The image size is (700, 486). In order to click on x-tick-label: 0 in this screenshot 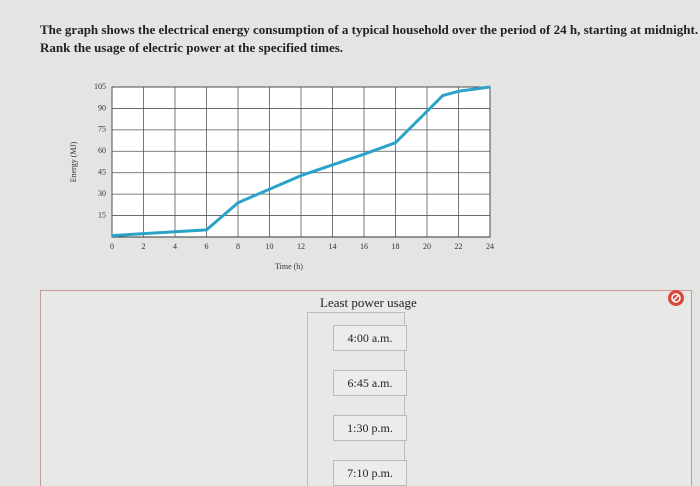, I will do `click(112, 246)`.